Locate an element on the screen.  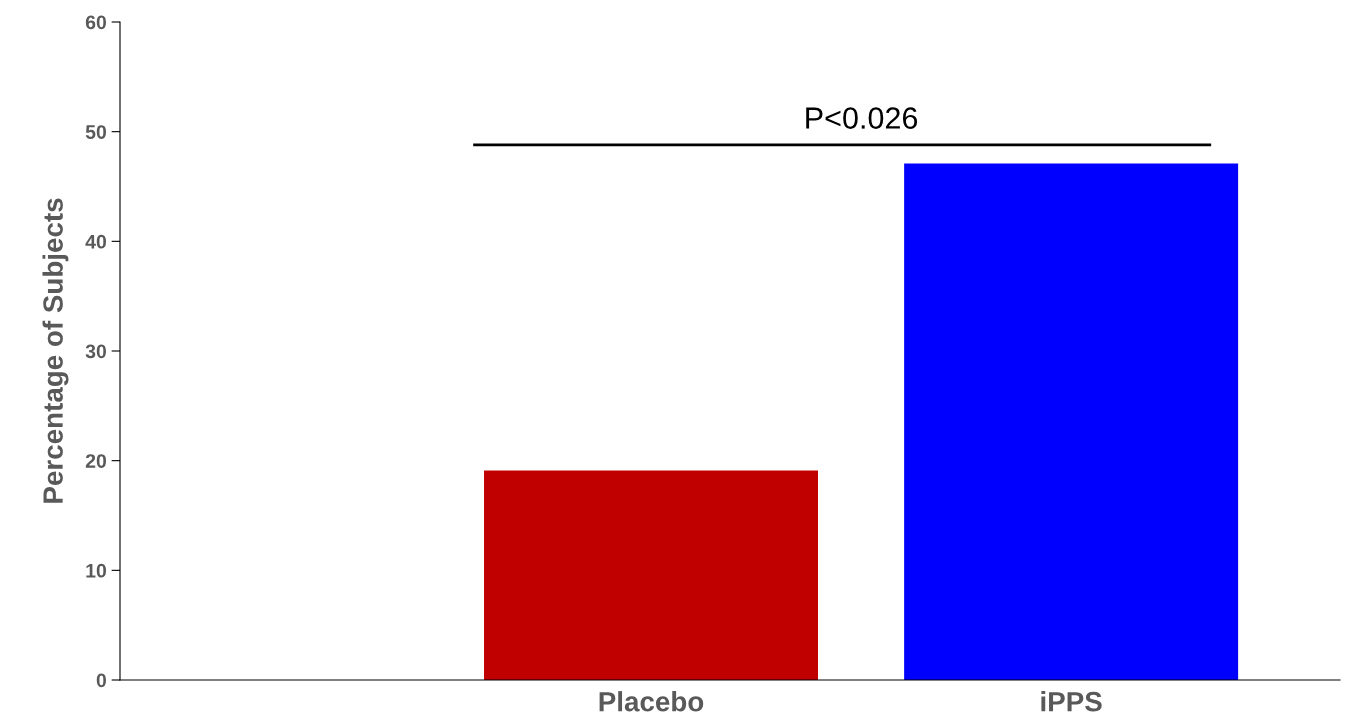
y-tick-label: 10 is located at coordinates (96, 570).